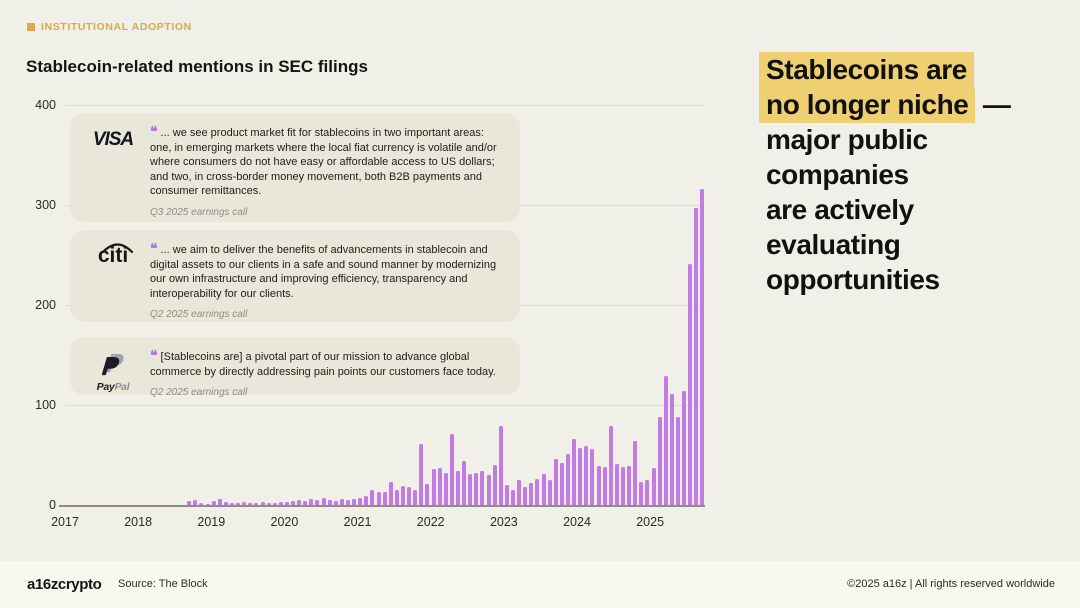 The height and width of the screenshot is (608, 1080). What do you see at coordinates (199, 314) in the screenshot?
I see `quote-attribution-citi: Q2 2025 earnings call` at bounding box center [199, 314].